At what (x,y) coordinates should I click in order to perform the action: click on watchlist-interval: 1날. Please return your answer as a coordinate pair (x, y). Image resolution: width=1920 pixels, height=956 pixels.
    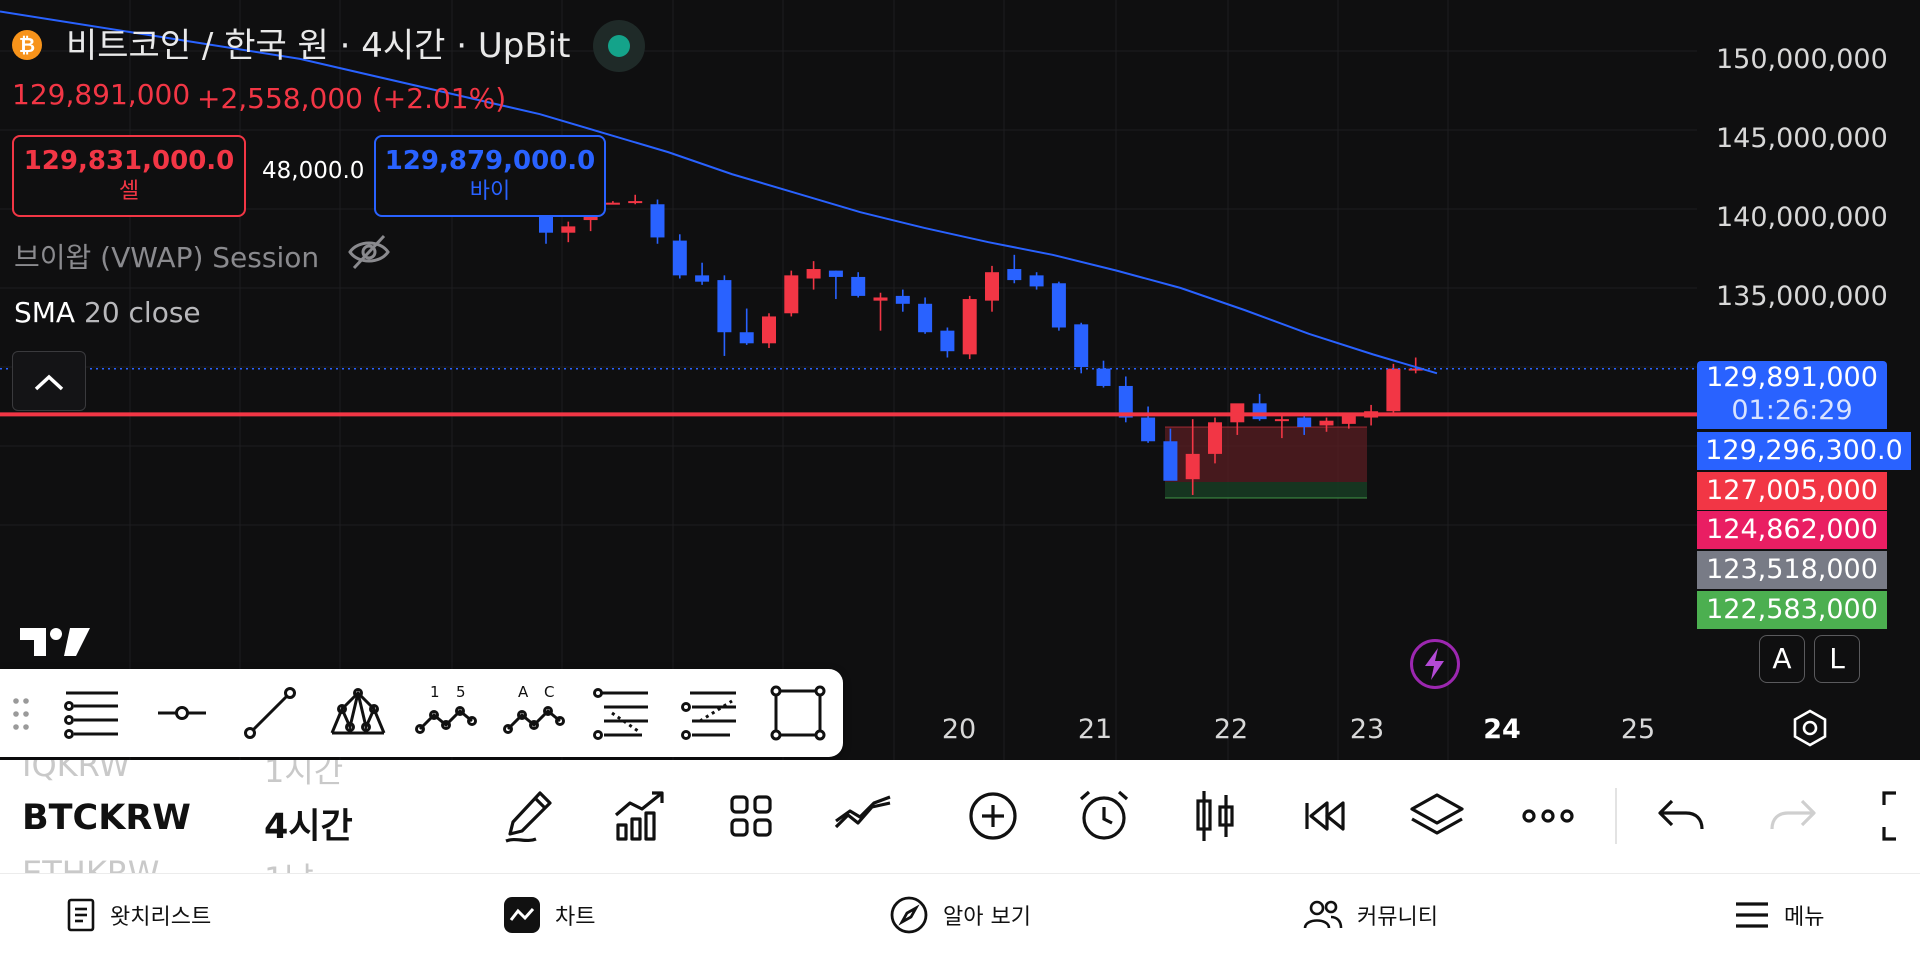
    Looking at the image, I should click on (289, 863).